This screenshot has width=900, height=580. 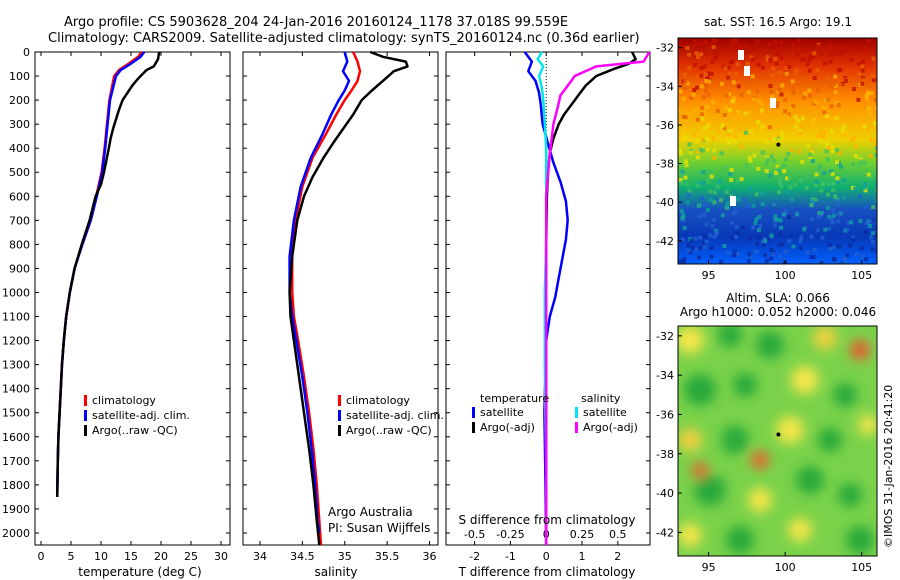 I want to click on map-xtick-label: 100, so click(x=785, y=275).